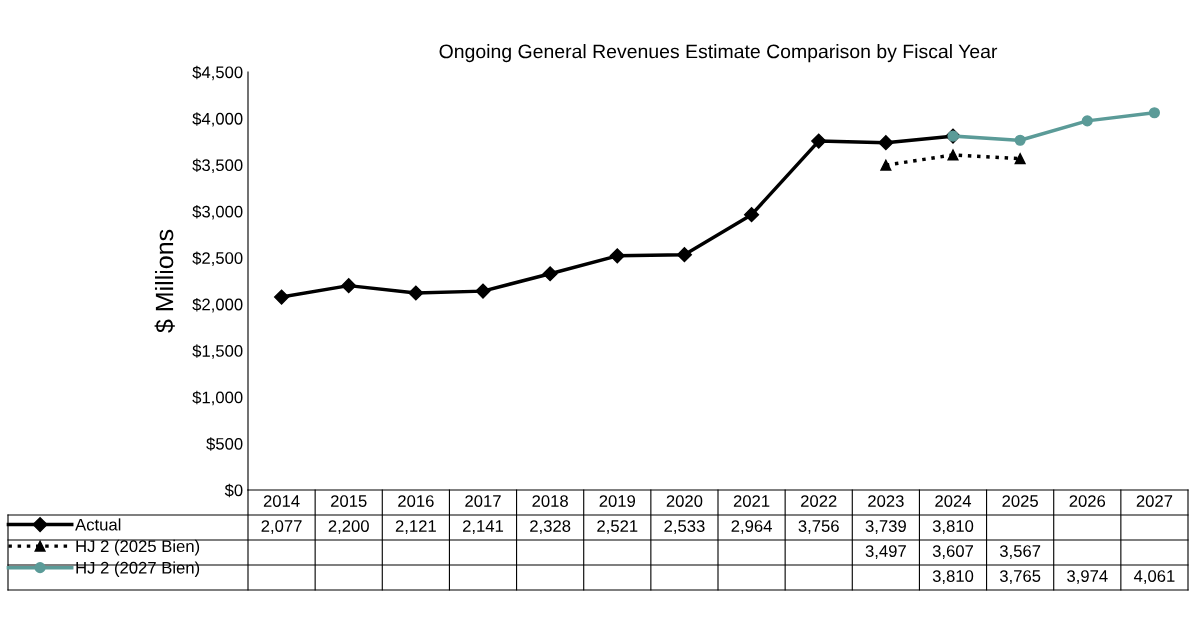  What do you see at coordinates (550, 527) in the screenshot?
I see `data-label: 2,328` at bounding box center [550, 527].